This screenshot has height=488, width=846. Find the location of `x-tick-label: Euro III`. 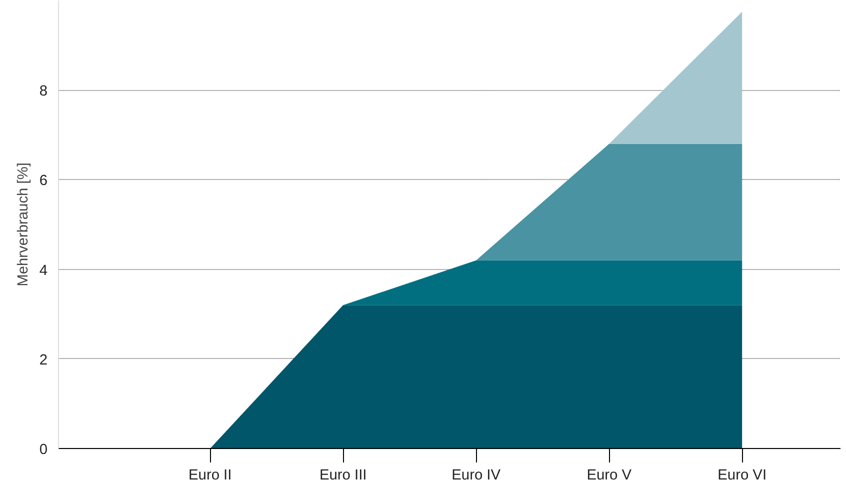

x-tick-label: Euro III is located at coordinates (343, 476).